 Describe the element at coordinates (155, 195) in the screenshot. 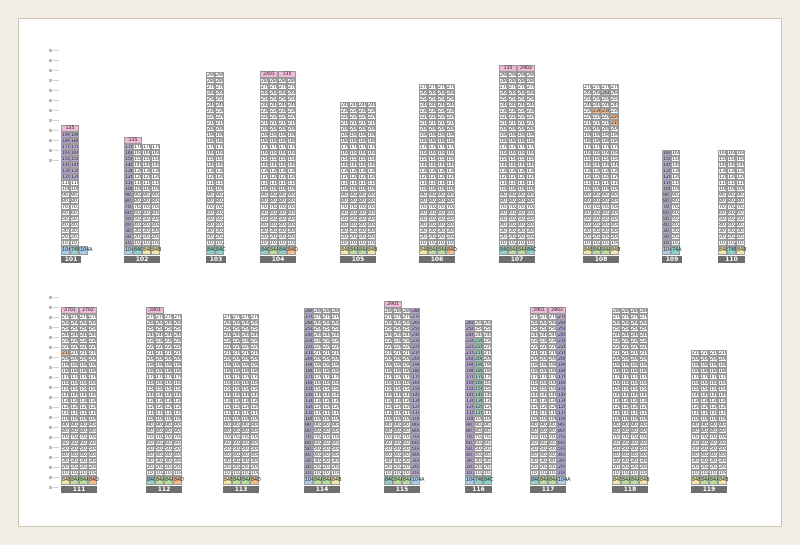

I see `unit-cell: 904` at that location.